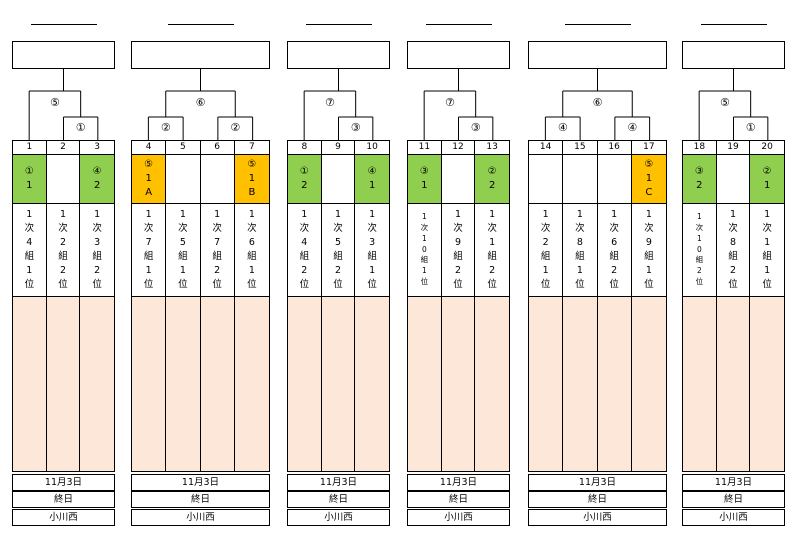  Describe the element at coordinates (724, 103) in the screenshot. I see `round-label-final: ⑤` at that location.